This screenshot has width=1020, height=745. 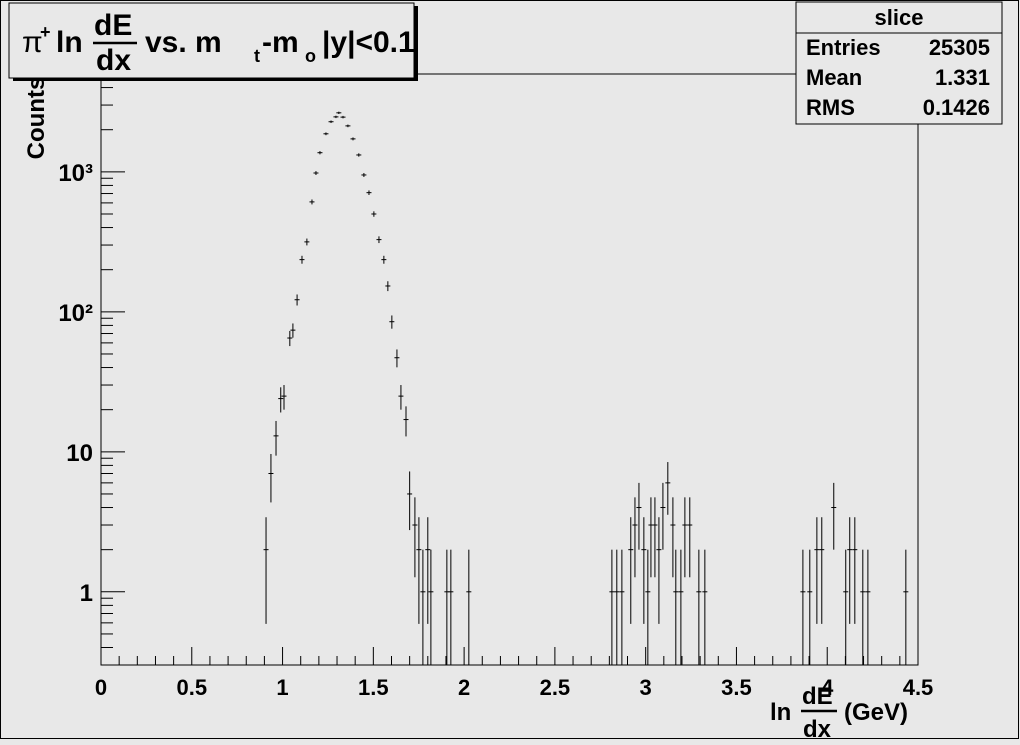 I want to click on stats-box, so click(x=899, y=63).